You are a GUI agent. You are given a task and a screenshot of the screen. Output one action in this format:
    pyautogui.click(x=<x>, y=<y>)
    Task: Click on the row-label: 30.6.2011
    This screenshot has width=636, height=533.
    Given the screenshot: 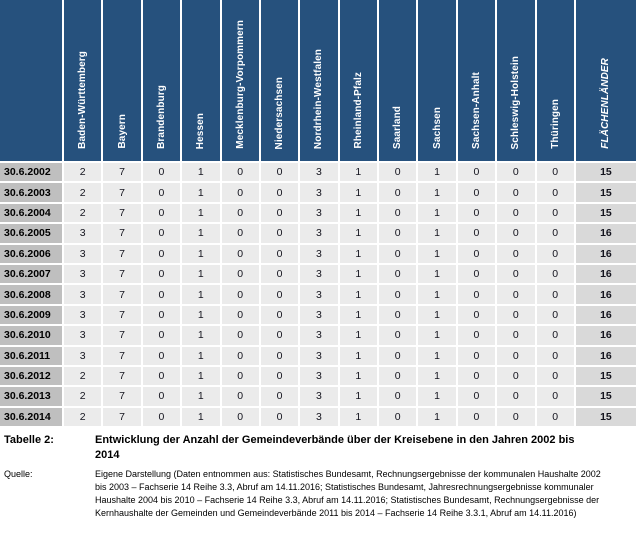 What is the action you would take?
    pyautogui.click(x=32, y=356)
    